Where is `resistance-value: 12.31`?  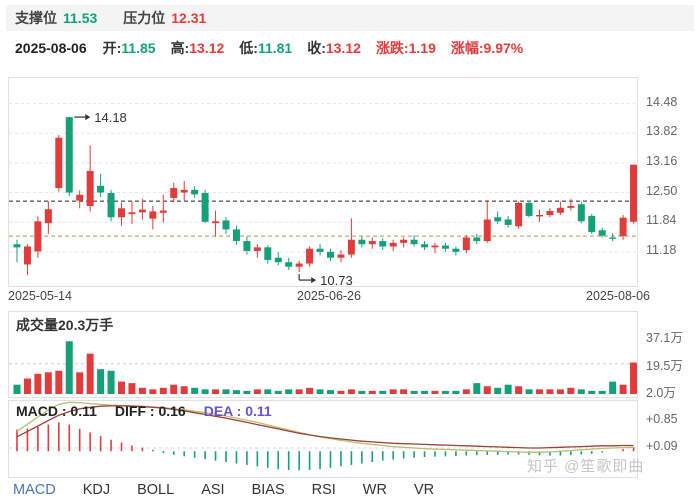 resistance-value: 12.31 is located at coordinates (189, 18).